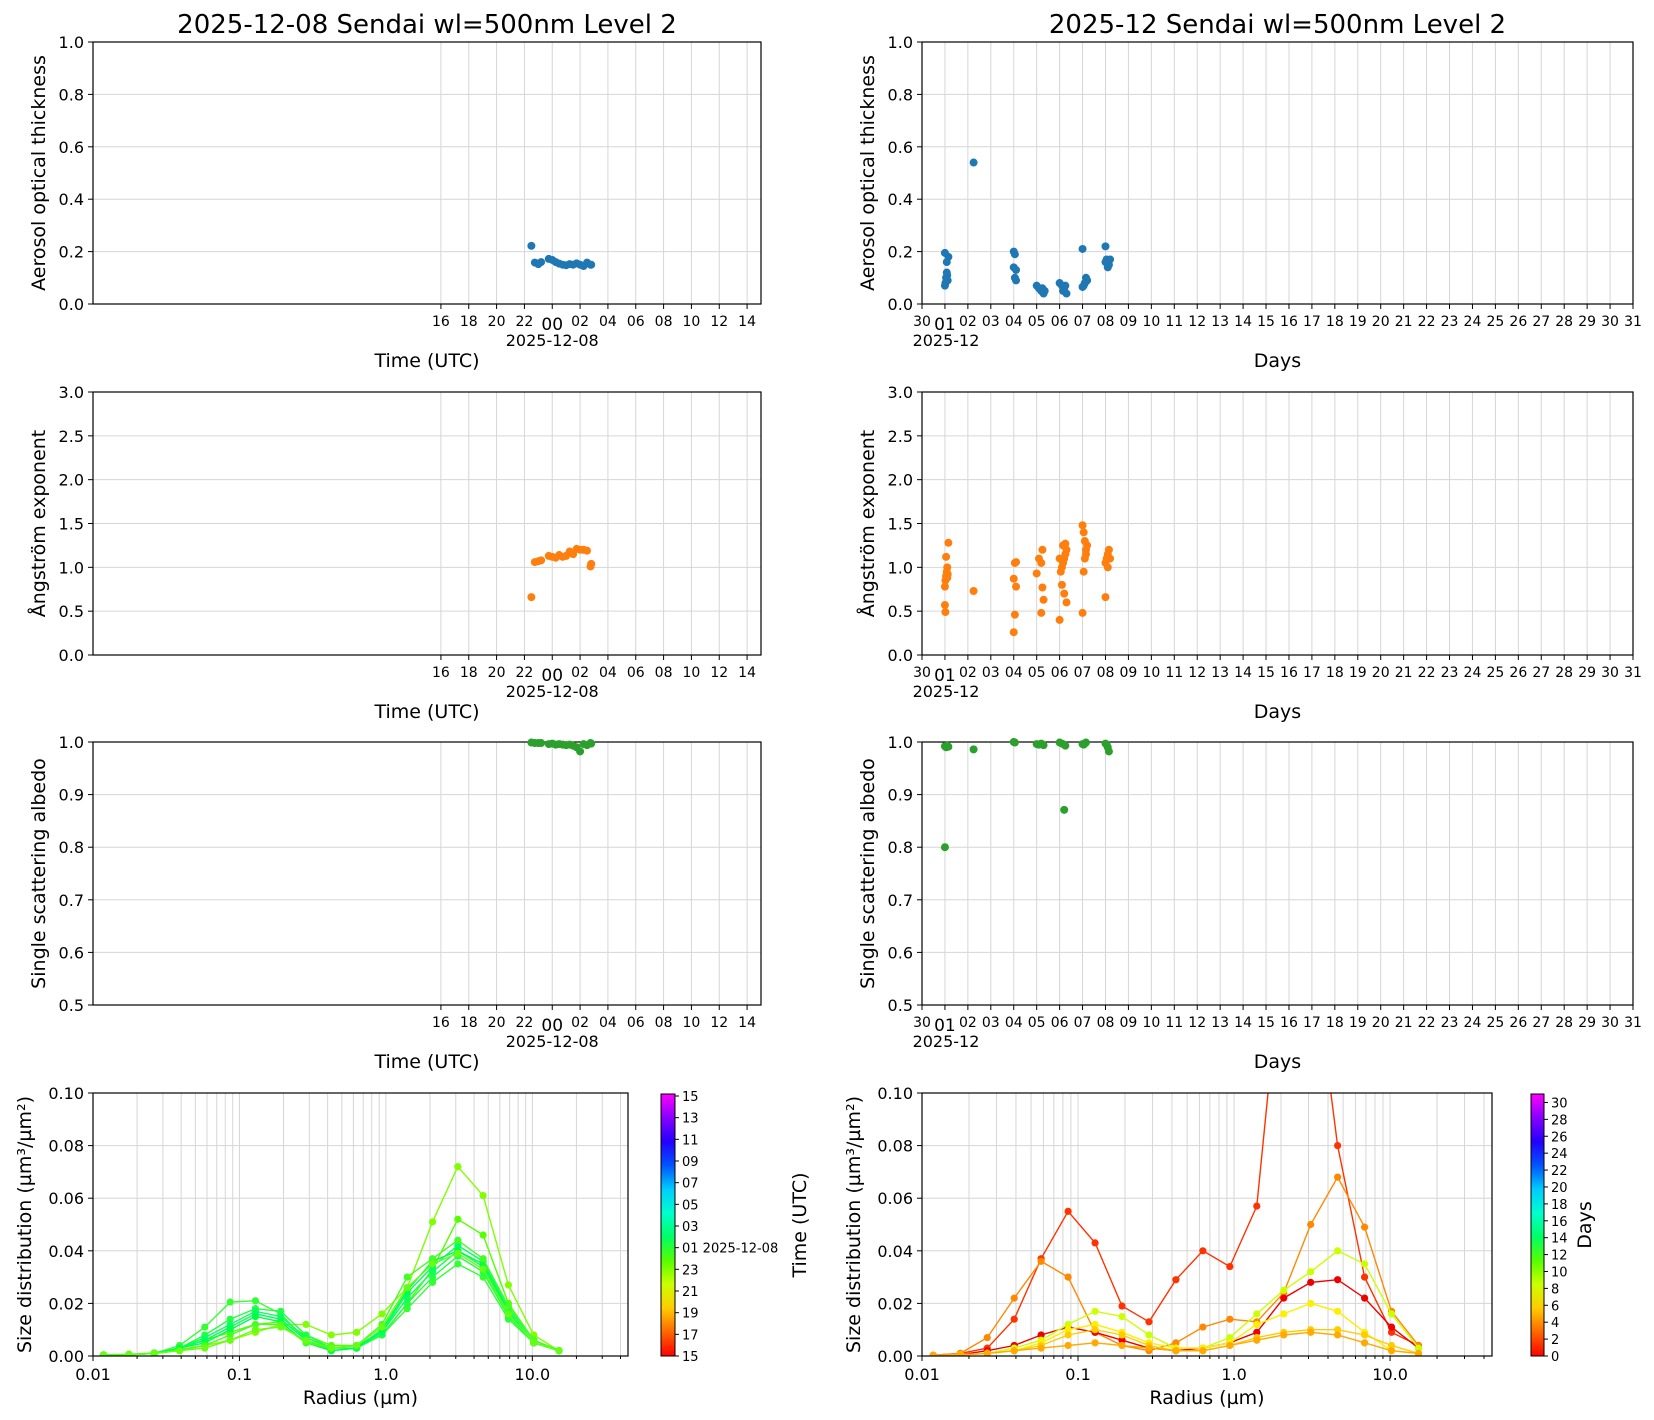  I want to click on x-tick-label: 08, so click(1106, 673).